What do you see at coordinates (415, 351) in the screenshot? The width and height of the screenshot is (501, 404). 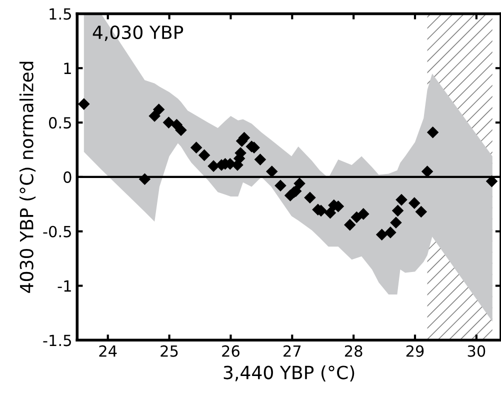 I see `x-tick-label: 29` at bounding box center [415, 351].